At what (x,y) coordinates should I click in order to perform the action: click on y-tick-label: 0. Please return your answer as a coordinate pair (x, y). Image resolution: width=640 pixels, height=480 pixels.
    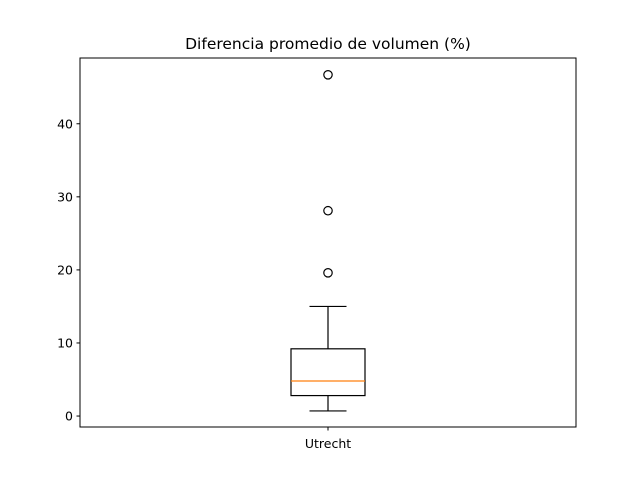
    Looking at the image, I should click on (69, 416).